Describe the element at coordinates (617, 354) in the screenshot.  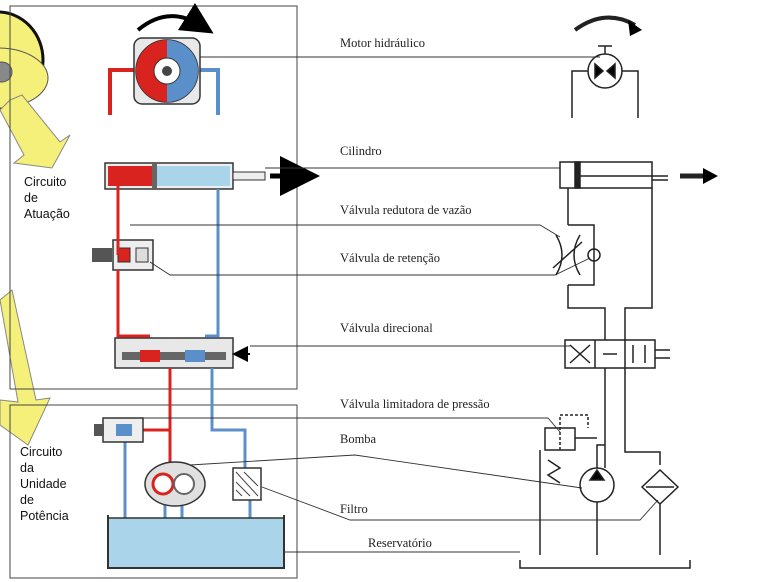
I see `symbol-directional-valve` at that location.